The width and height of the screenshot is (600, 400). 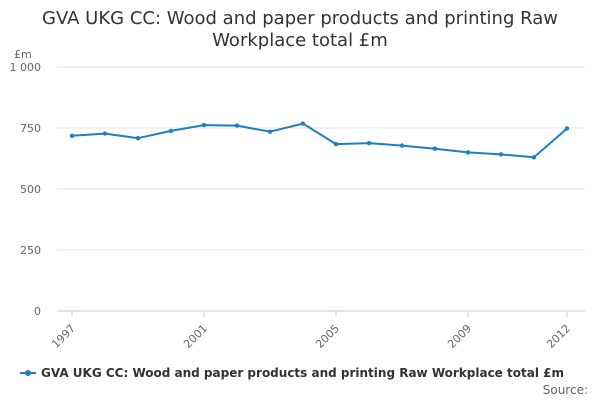 What do you see at coordinates (30, 189) in the screenshot?
I see `y-tick-label: 500` at bounding box center [30, 189].